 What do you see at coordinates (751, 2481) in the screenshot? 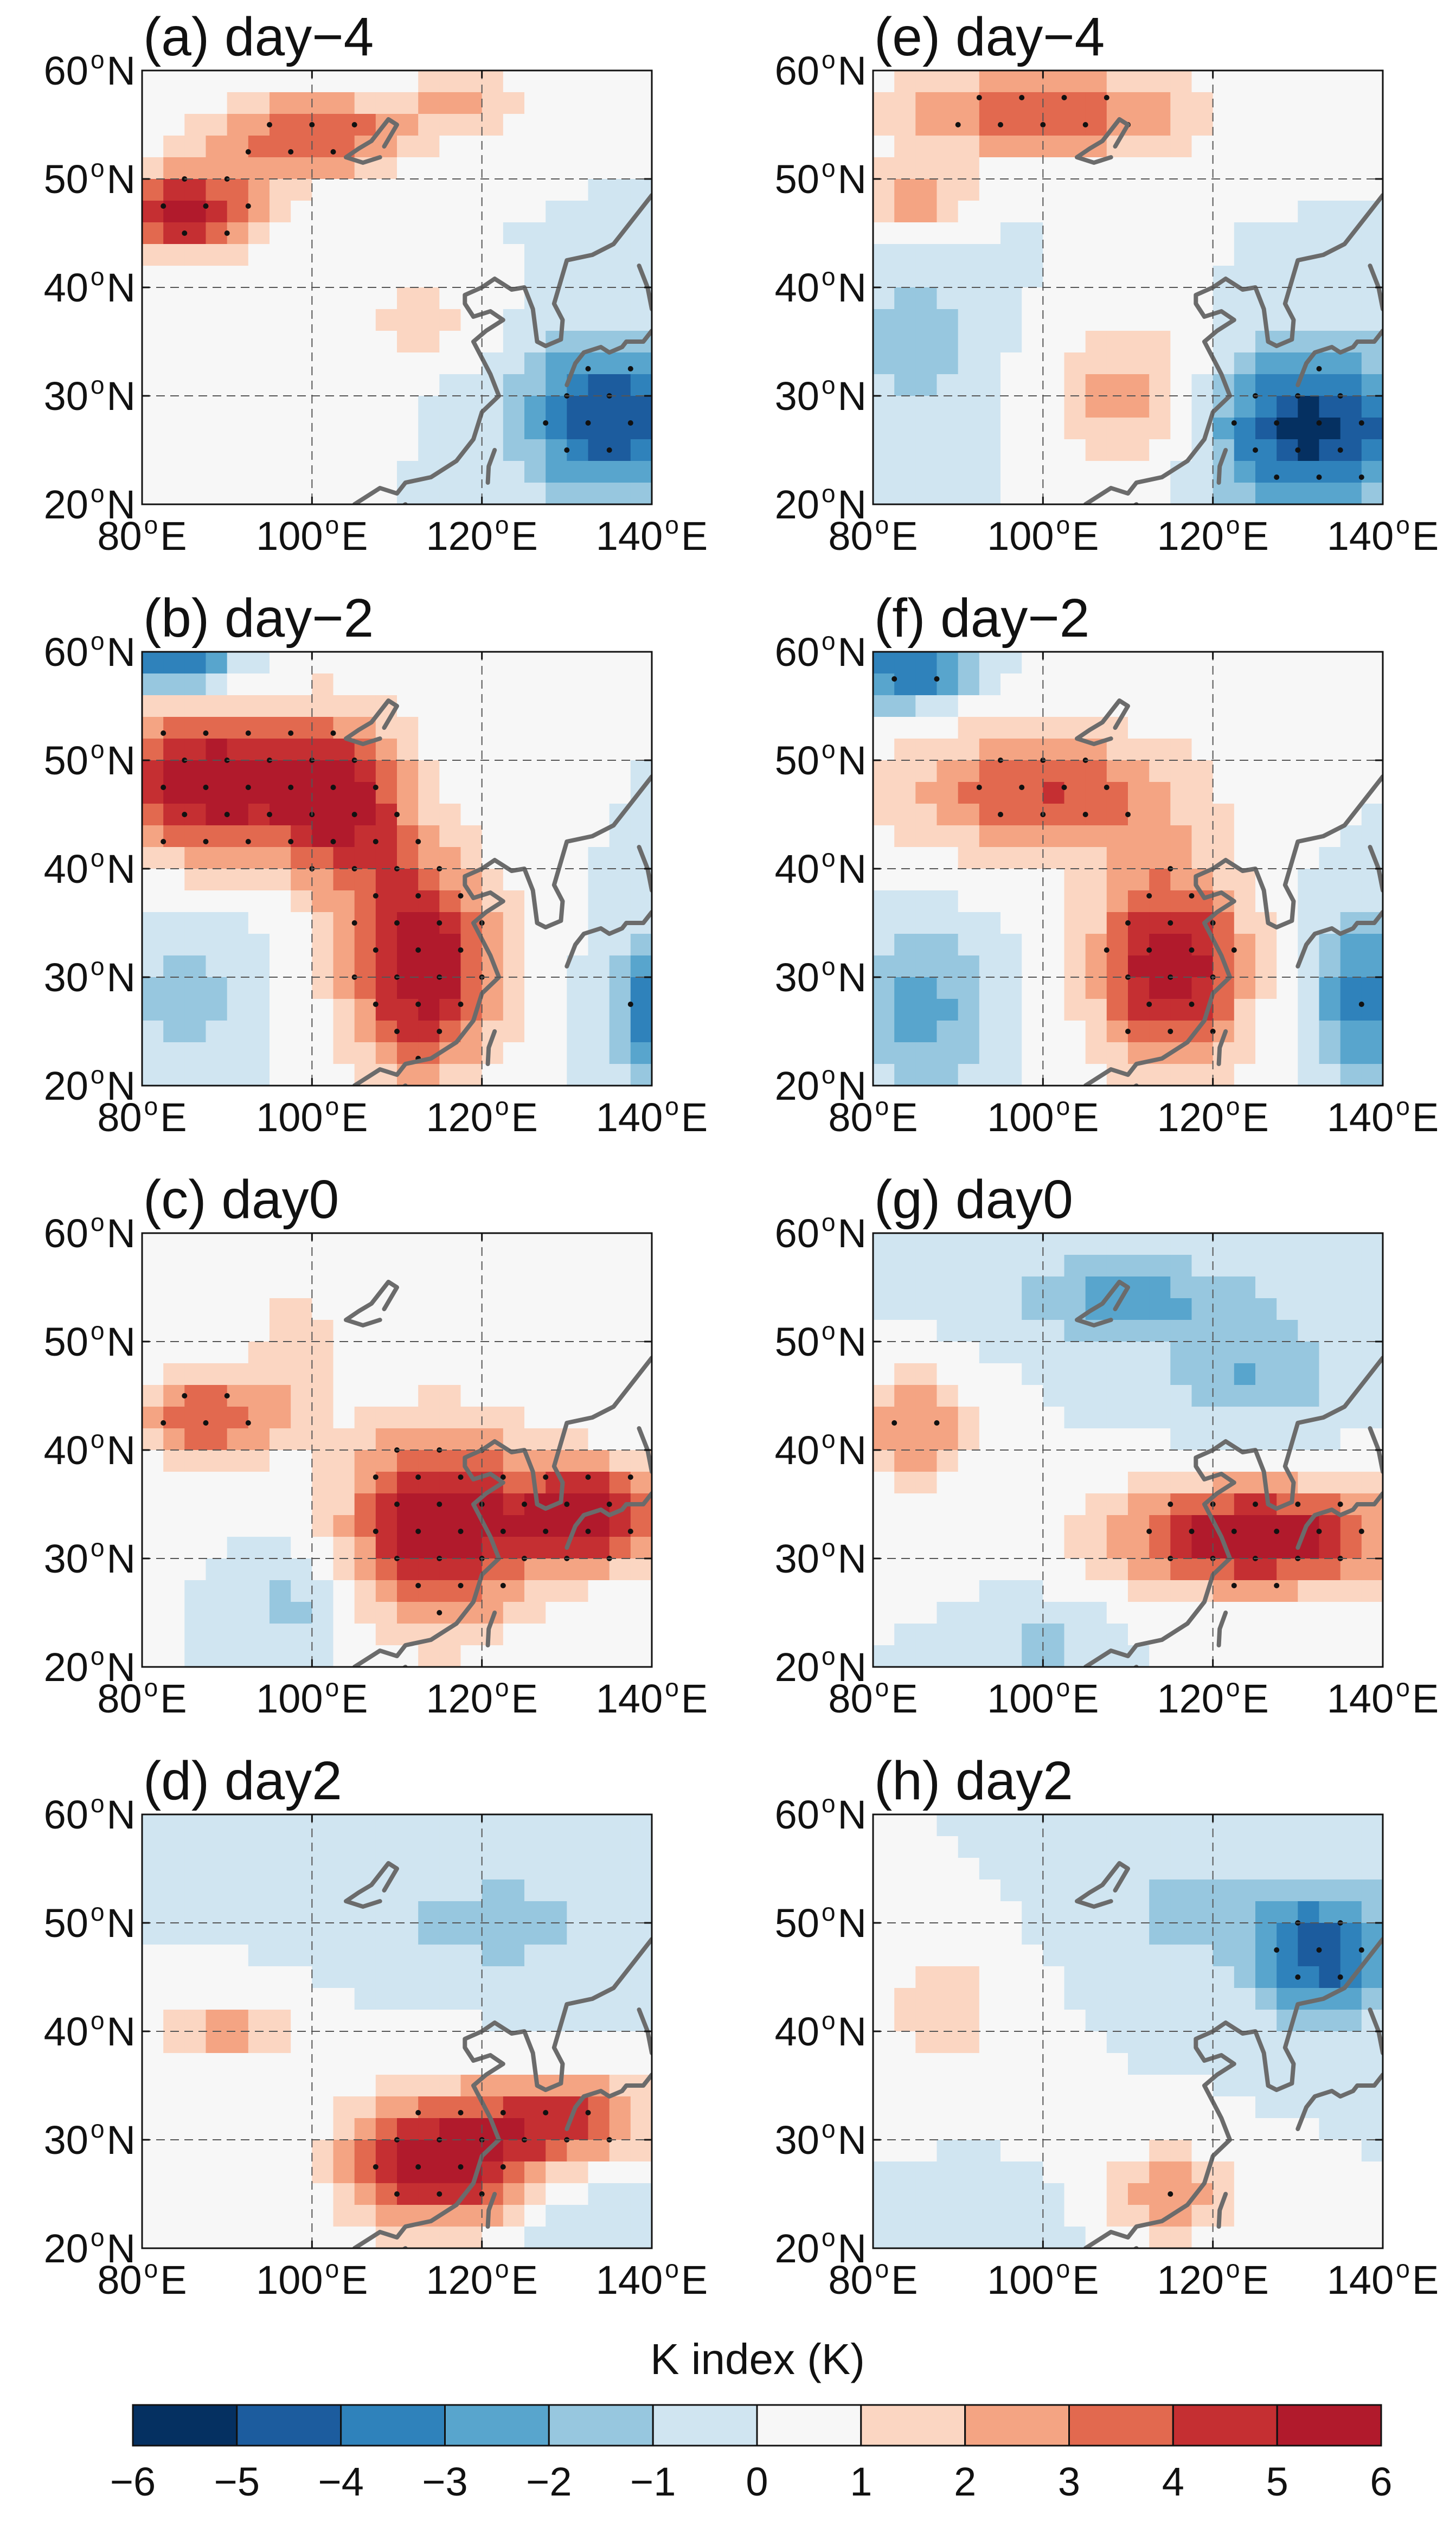
I see `colorbar-ticks: −6 −5 −4 −3 −2 −1 0 1 2 3 4 5 6` at bounding box center [751, 2481].